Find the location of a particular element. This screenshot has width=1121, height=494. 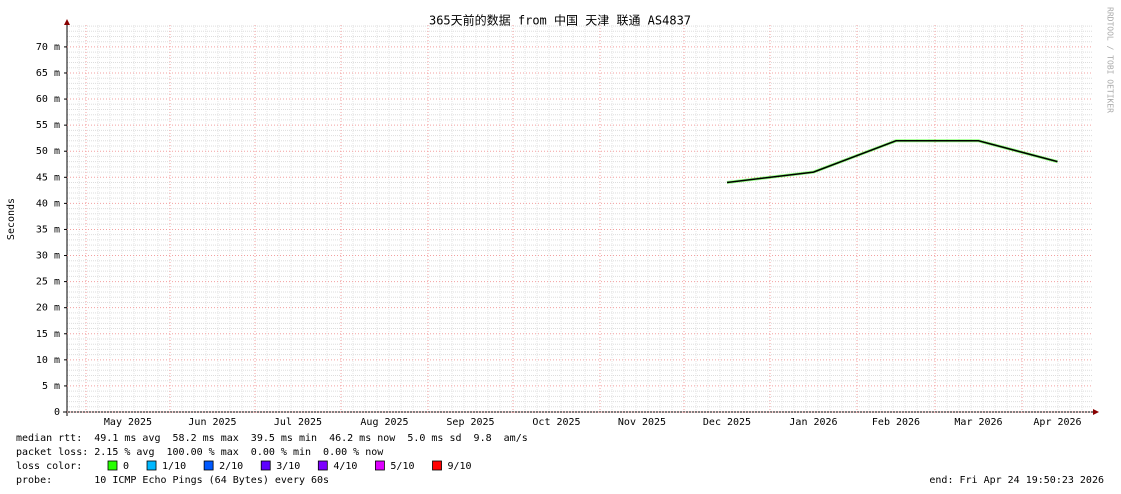

end-time: end: Fri Apr 24 19:50:23 2026 is located at coordinates (1016, 480).